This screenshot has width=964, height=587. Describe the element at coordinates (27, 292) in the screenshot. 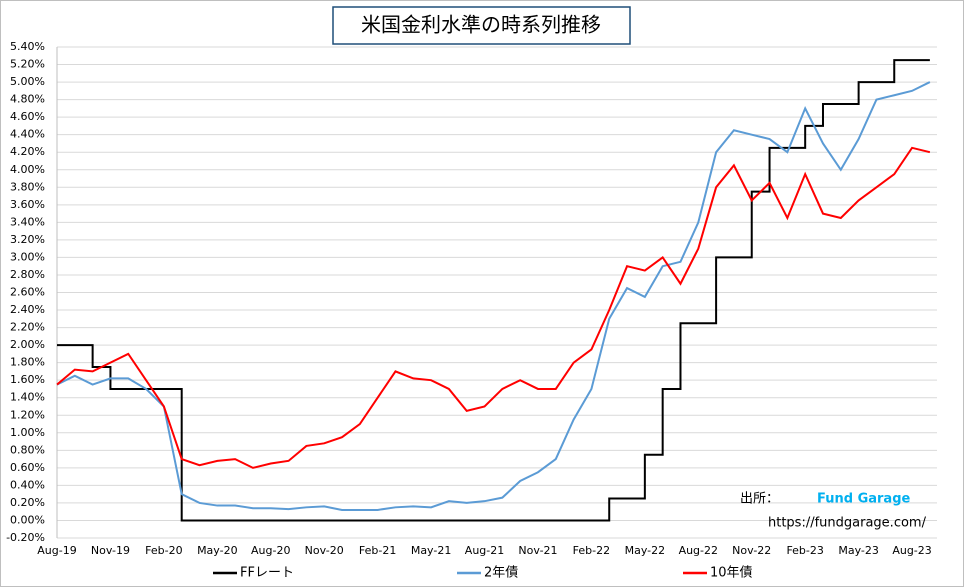

I see `y-tick-label: 2.60%` at that location.